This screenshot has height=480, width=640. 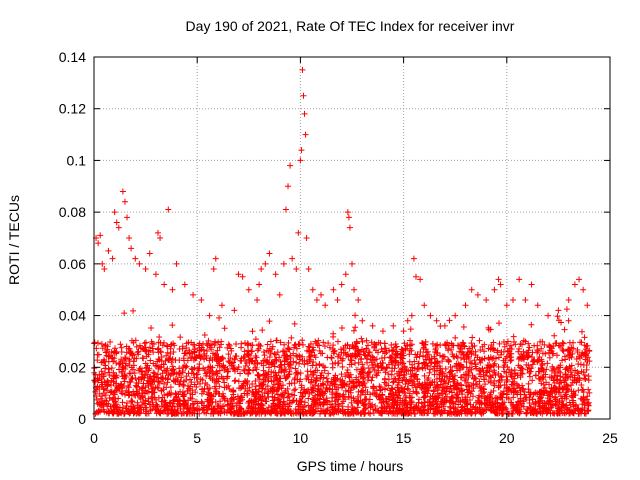 What do you see at coordinates (301, 438) in the screenshot?
I see `x-tick-label: 10` at bounding box center [301, 438].